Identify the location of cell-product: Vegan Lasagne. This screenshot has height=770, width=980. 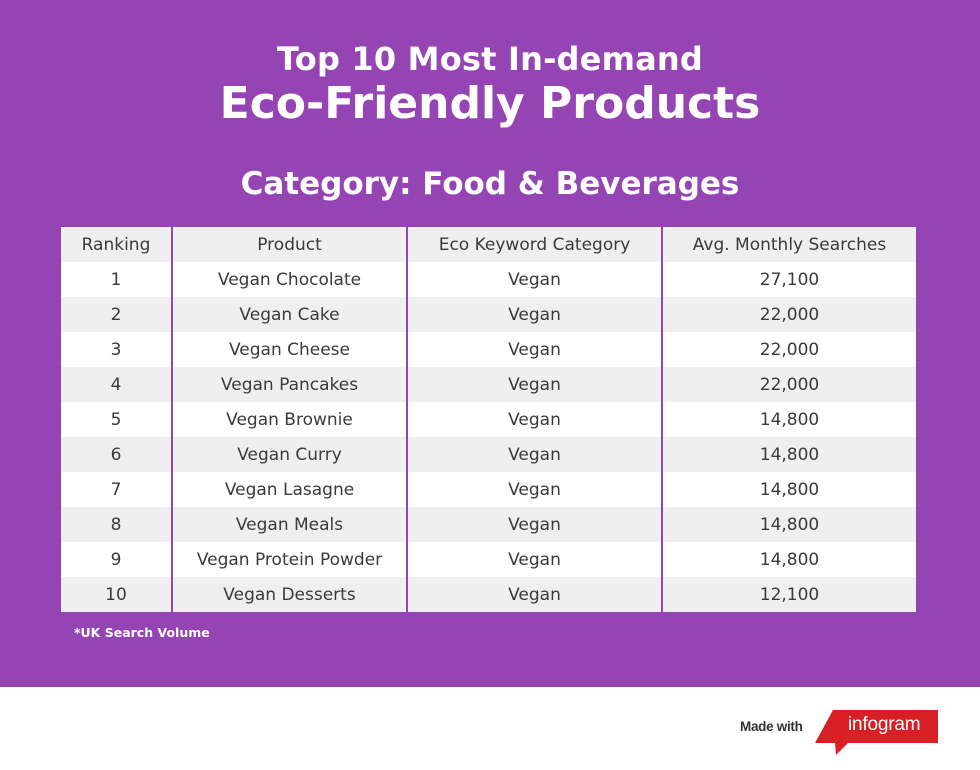
(290, 489).